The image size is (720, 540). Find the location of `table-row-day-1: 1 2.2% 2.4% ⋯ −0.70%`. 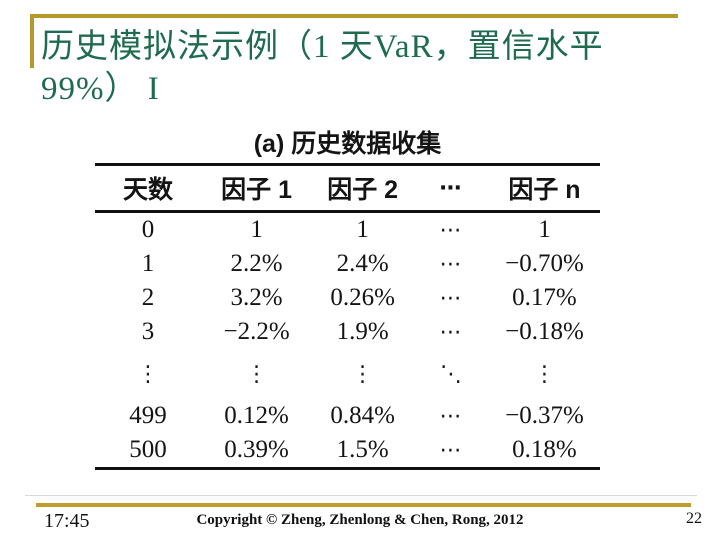

table-row-day-1: 1 2.2% 2.4% ⋯ −0.70% is located at coordinates (347, 264).